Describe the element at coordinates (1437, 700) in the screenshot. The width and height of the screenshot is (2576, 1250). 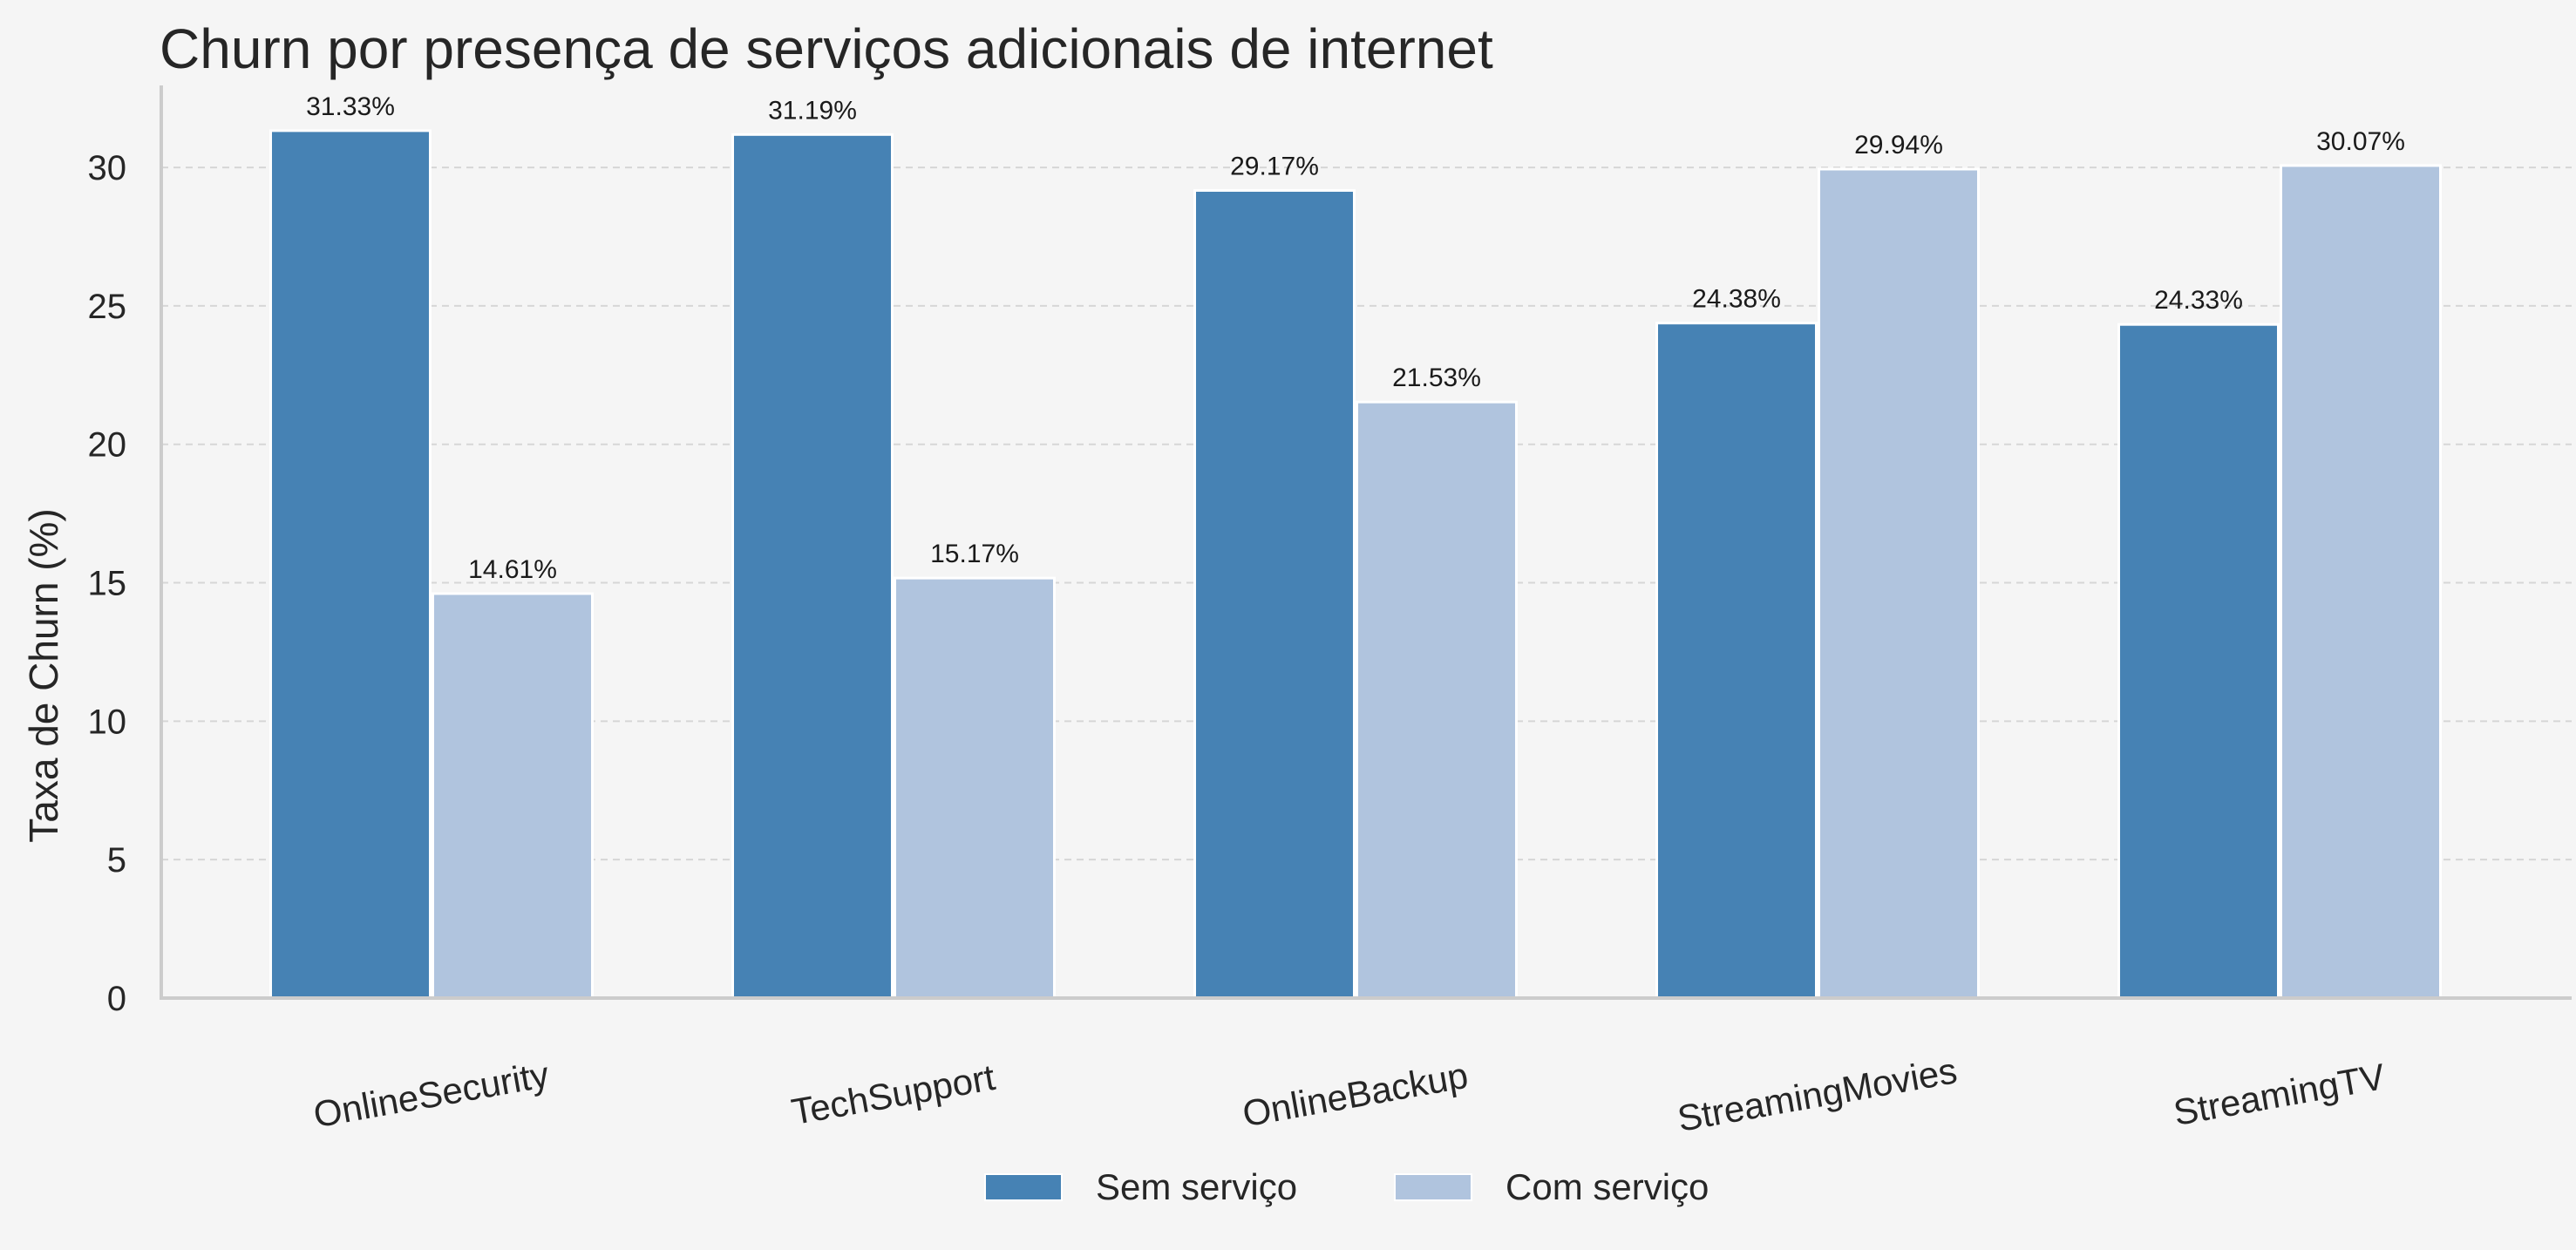
I see `bar-com-servico-onlinebackup` at that location.